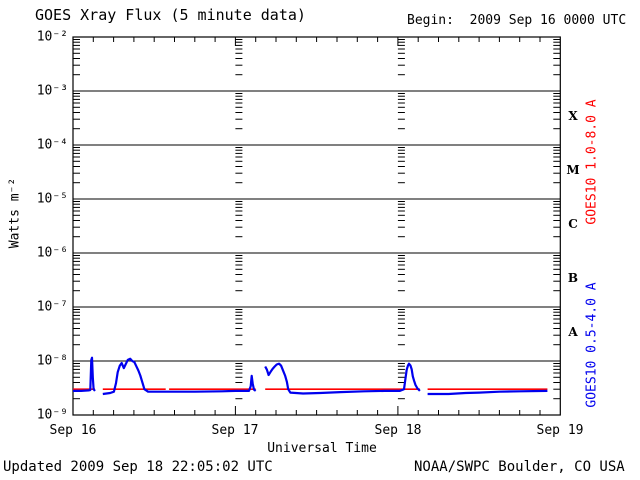 This screenshot has height=480, width=640. Describe the element at coordinates (52, 145) in the screenshot. I see `y-tick-label-1e-4: 10⁻⁴` at that location.